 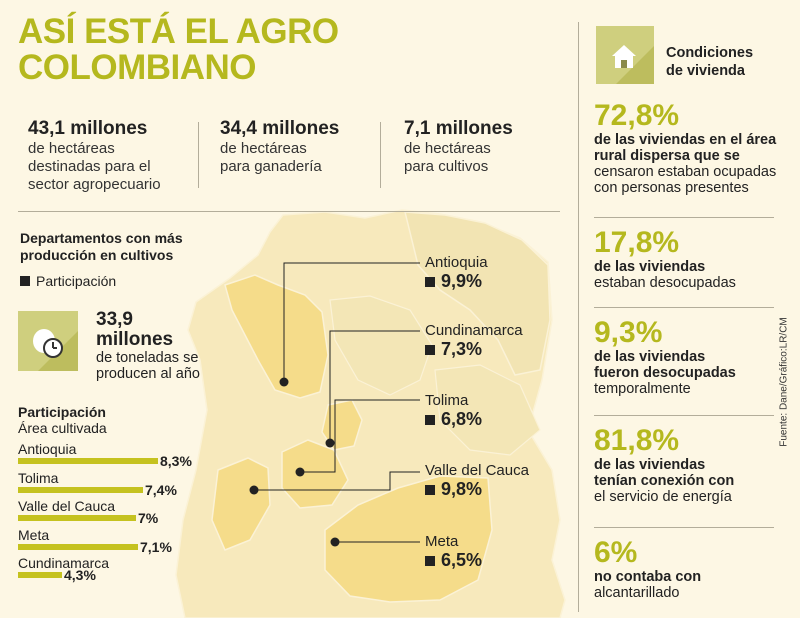 What do you see at coordinates (663, 497) in the screenshot?
I see `housing-text: el servicio de energía` at bounding box center [663, 497].